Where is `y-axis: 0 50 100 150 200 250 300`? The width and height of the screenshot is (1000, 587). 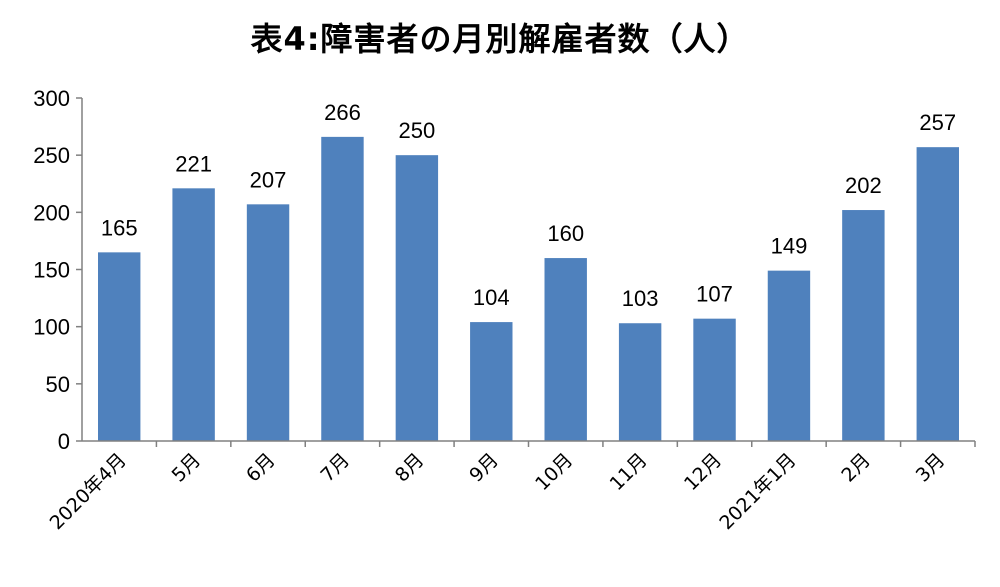 y-axis: 0 50 100 150 200 250 300 is located at coordinates (58, 270).